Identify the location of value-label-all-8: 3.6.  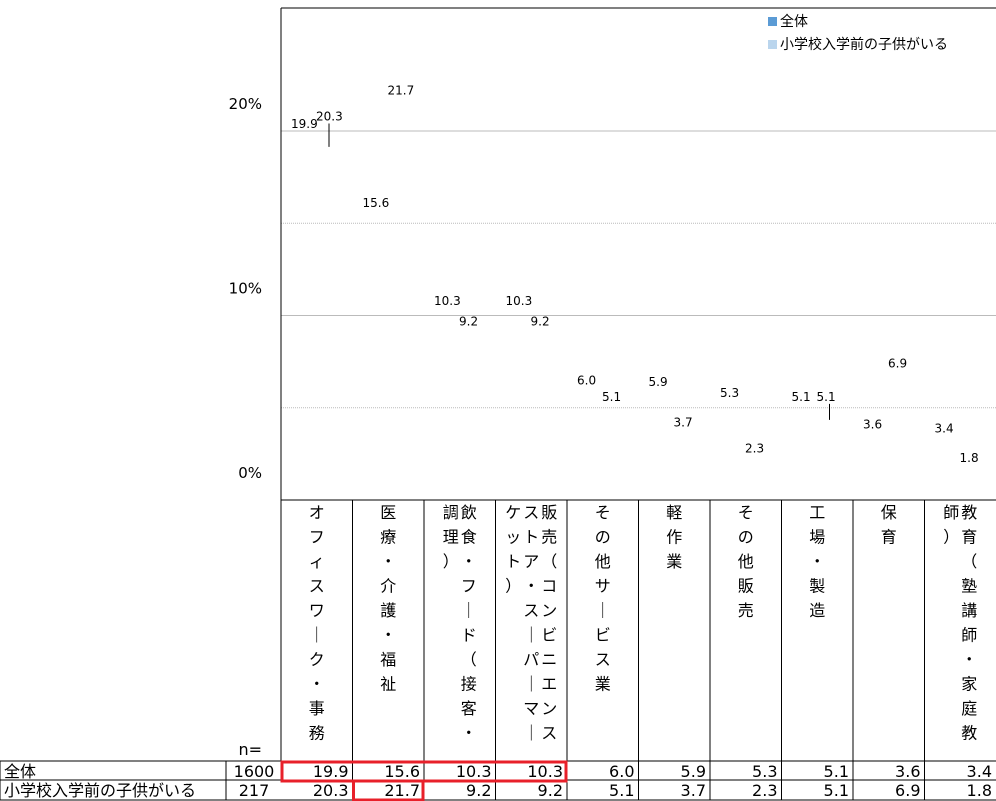
(872, 425).